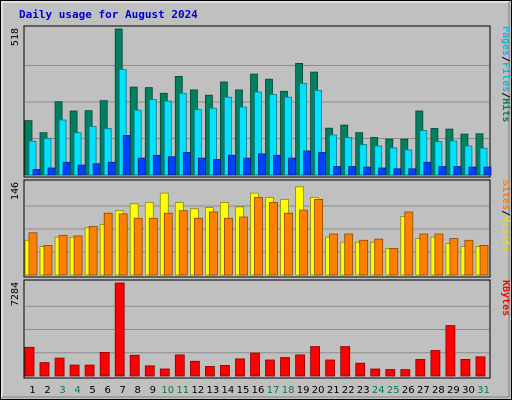 The width and height of the screenshot is (512, 400). What do you see at coordinates (167, 390) in the screenshot?
I see `day-label: 10` at bounding box center [167, 390].